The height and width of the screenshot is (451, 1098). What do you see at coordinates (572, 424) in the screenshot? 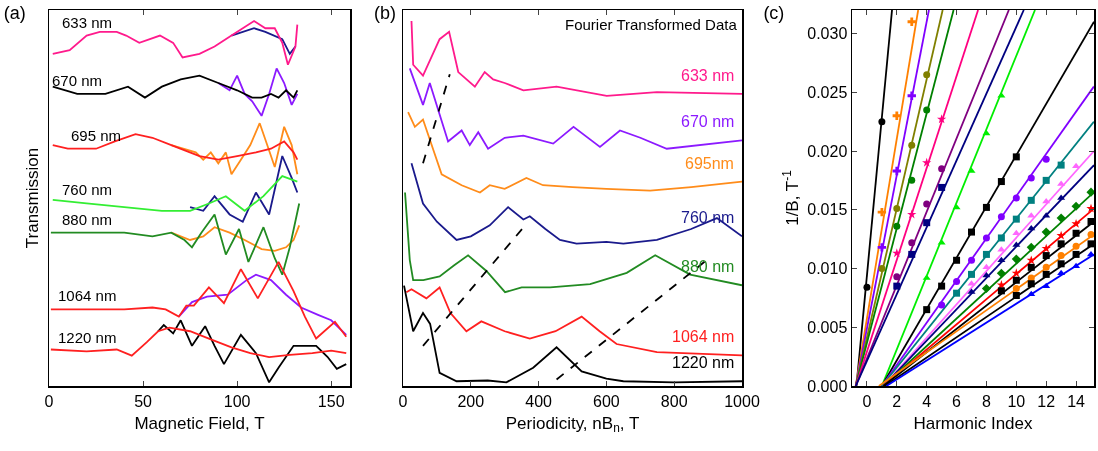
I see `x-axis-title: Periodicity, nB$_{n}$, T` at bounding box center [572, 424].